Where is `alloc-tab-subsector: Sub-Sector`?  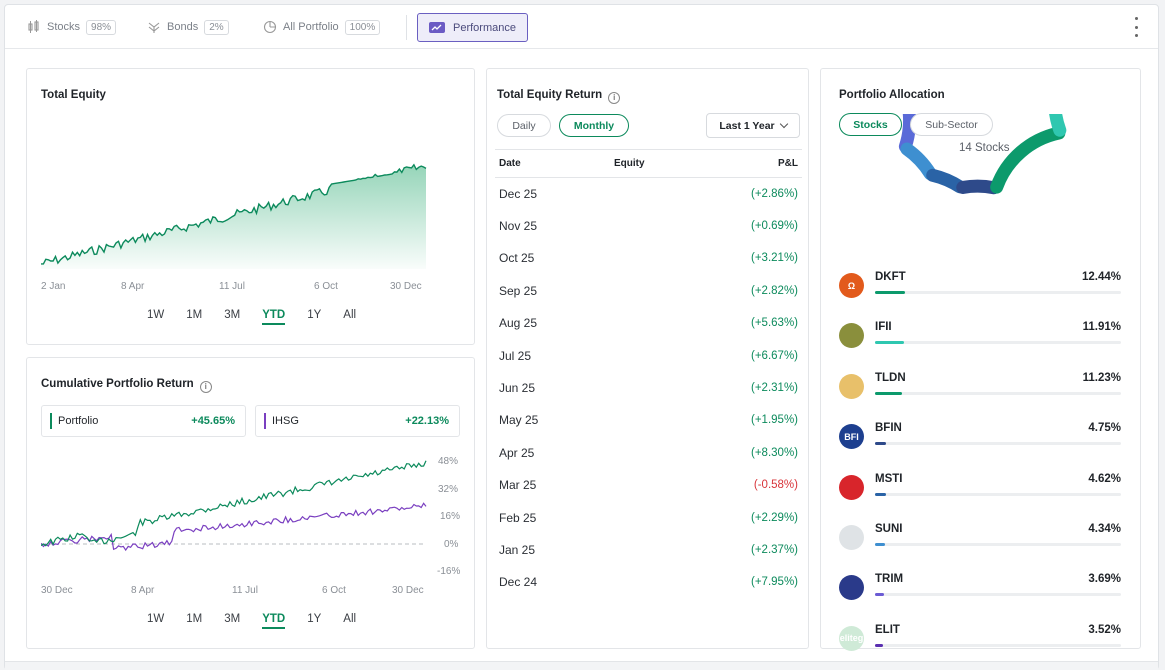 alloc-tab-subsector: Sub-Sector is located at coordinates (951, 124).